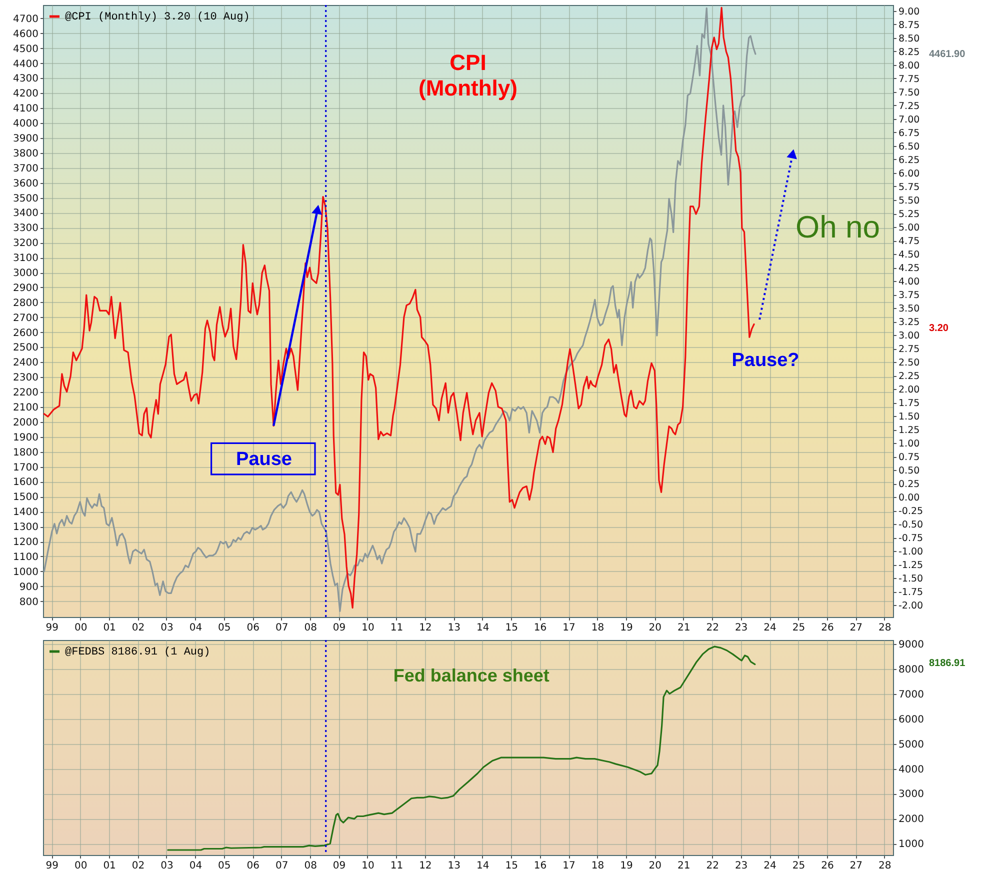  Describe the element at coordinates (25, 318) in the screenshot. I see `y2-tick-label: 2700` at that location.